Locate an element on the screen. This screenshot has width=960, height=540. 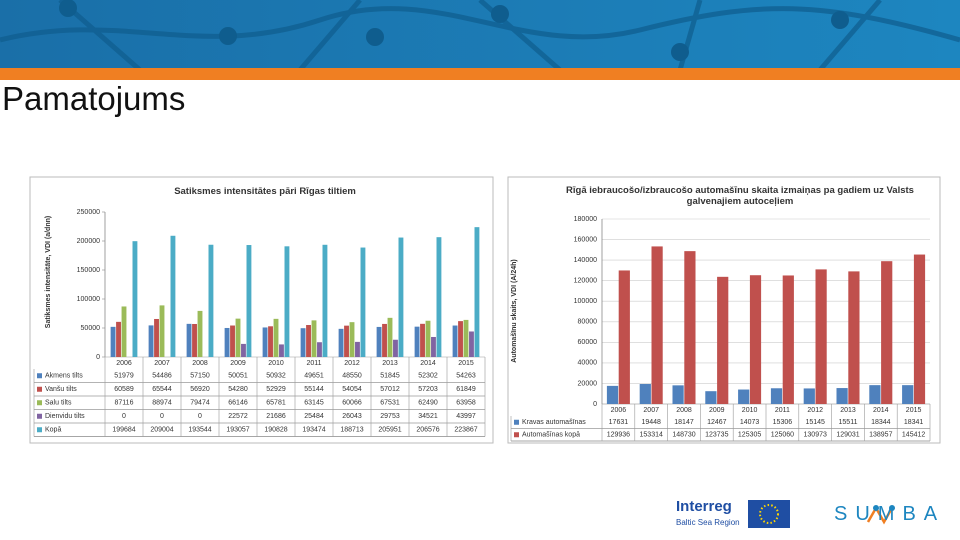
table-value: 223867 is located at coordinates (465, 430).